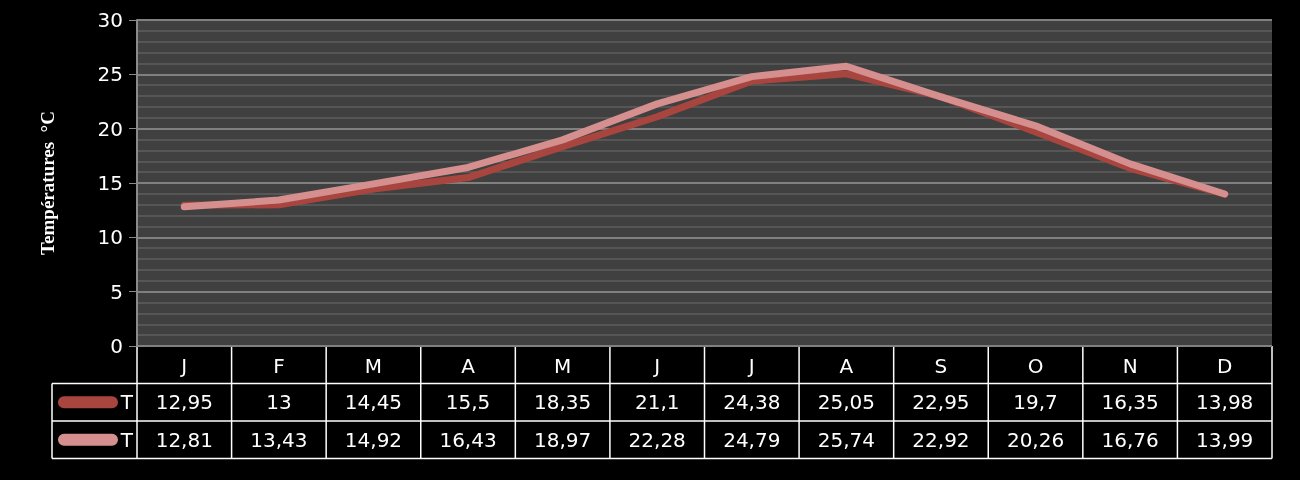  Describe the element at coordinates (1225, 366) in the screenshot. I see `x-tick-label: D` at that location.